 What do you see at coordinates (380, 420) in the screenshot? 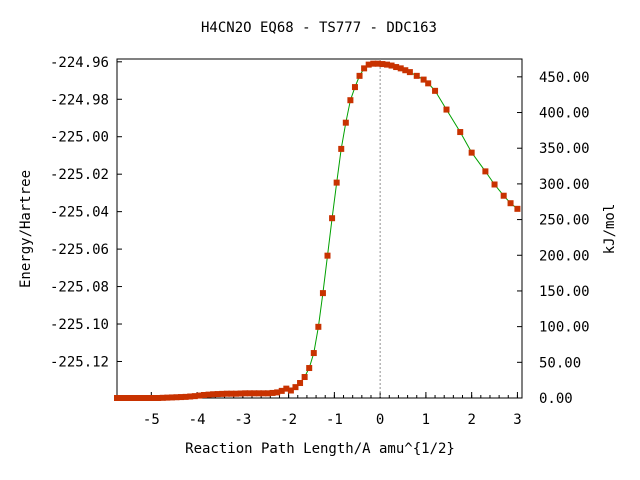
I see `x-tick-label: 0` at bounding box center [380, 420].